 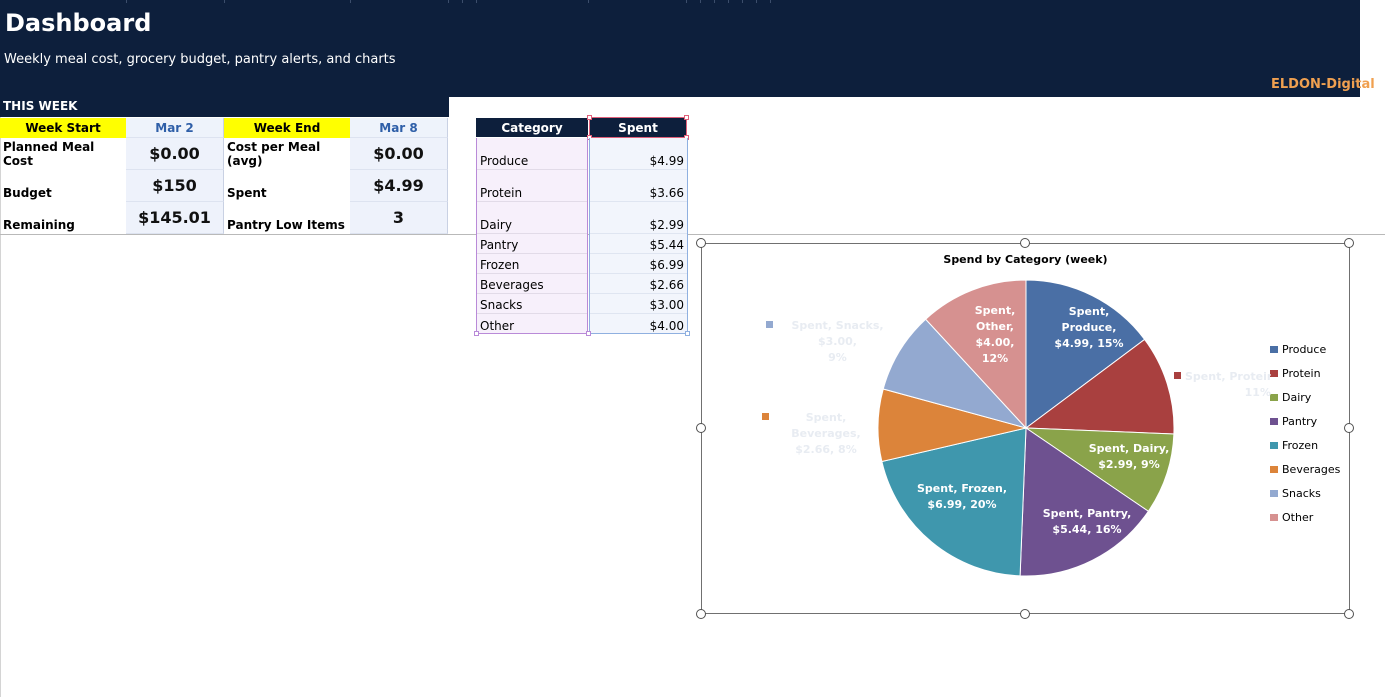 What do you see at coordinates (532, 218) in the screenshot?
I see `table-cell-category: Dairy` at bounding box center [532, 218].